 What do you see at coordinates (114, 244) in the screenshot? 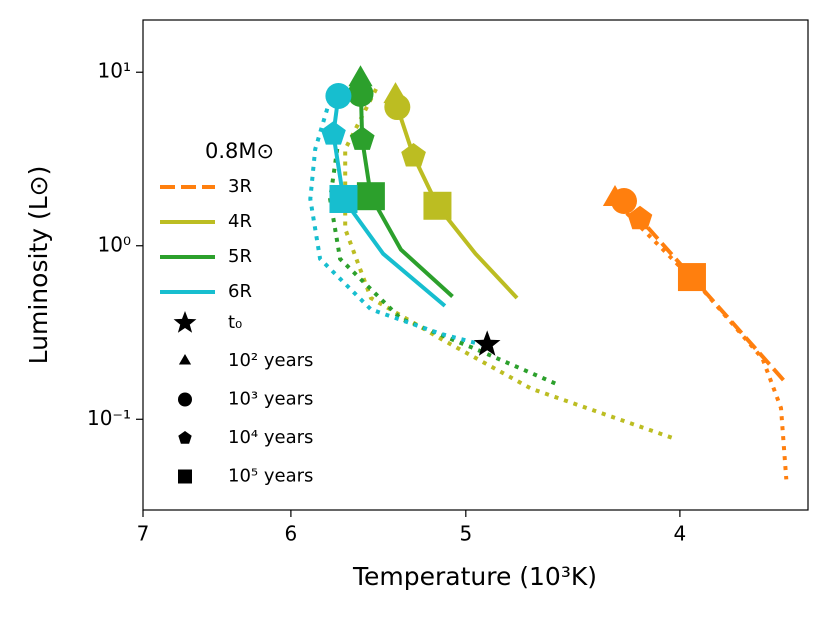
I see `y-tick-label: 10⁰` at bounding box center [114, 244].